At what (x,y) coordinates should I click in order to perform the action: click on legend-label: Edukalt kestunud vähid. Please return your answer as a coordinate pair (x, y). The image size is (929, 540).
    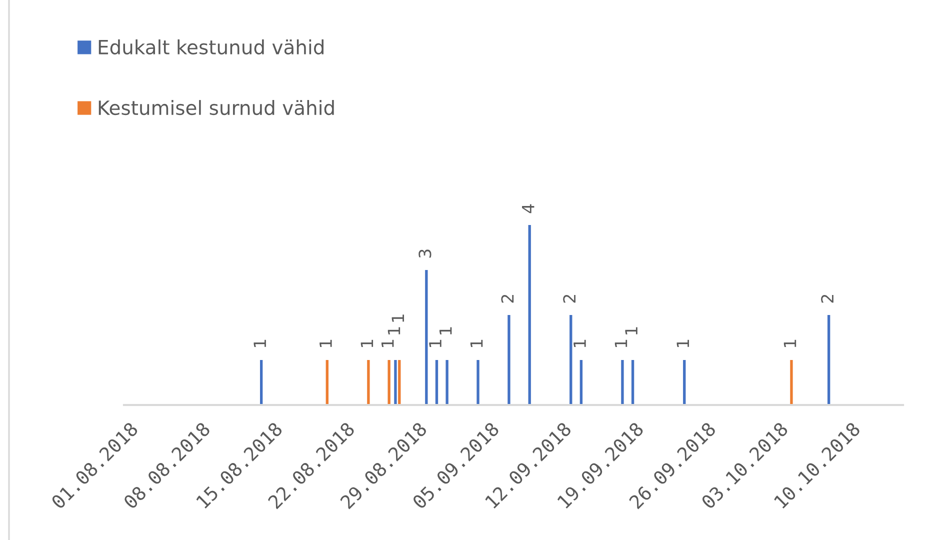
    Looking at the image, I should click on (211, 46).